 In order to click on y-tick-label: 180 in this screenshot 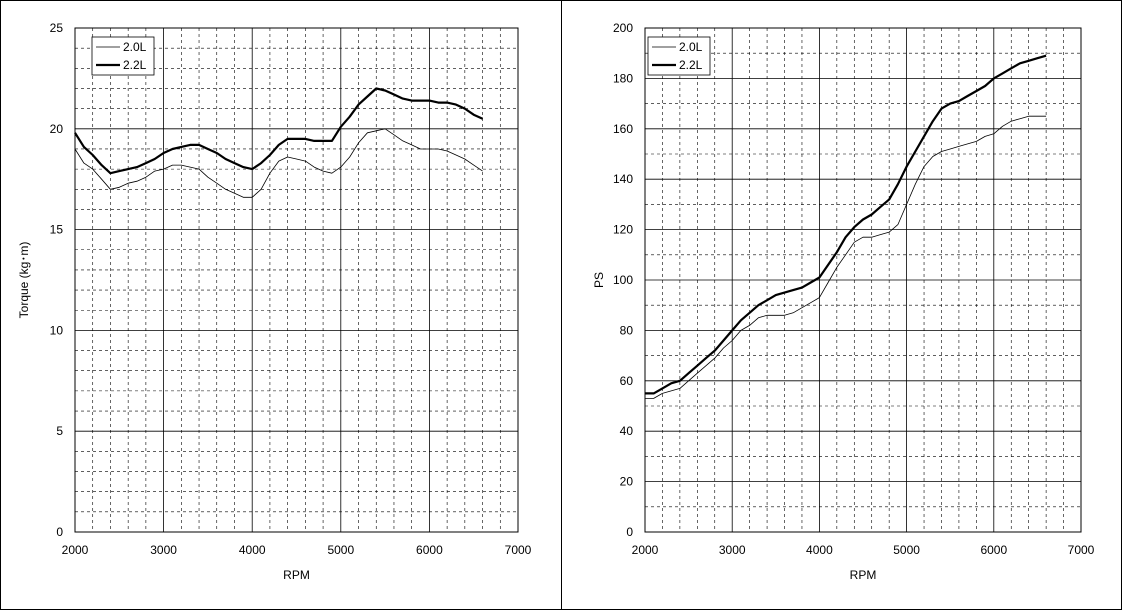, I will do `click(623, 78)`.